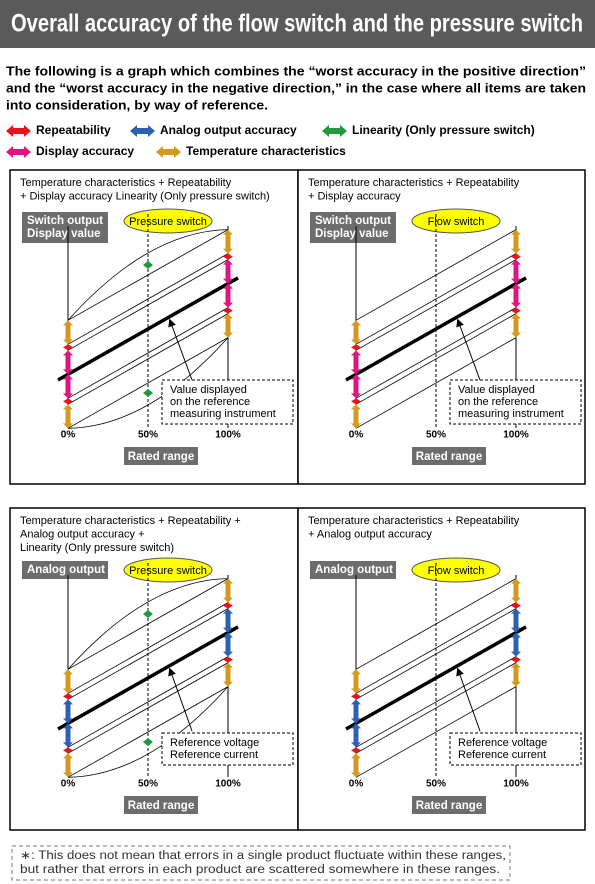  What do you see at coordinates (370, 534) in the screenshot?
I see `panel-caption: + Analog output accuracy` at bounding box center [370, 534].